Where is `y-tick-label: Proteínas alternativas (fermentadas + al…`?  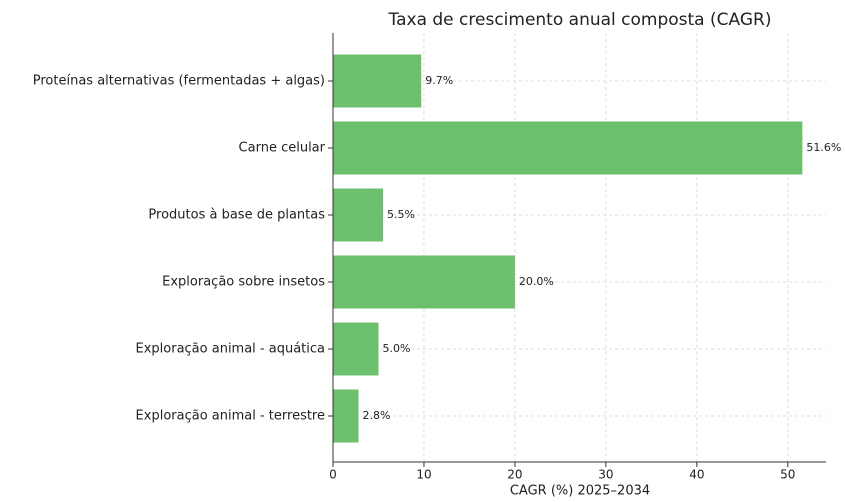
y-tick-label: Proteínas alternativas (fermentadas + al… is located at coordinates (179, 81).